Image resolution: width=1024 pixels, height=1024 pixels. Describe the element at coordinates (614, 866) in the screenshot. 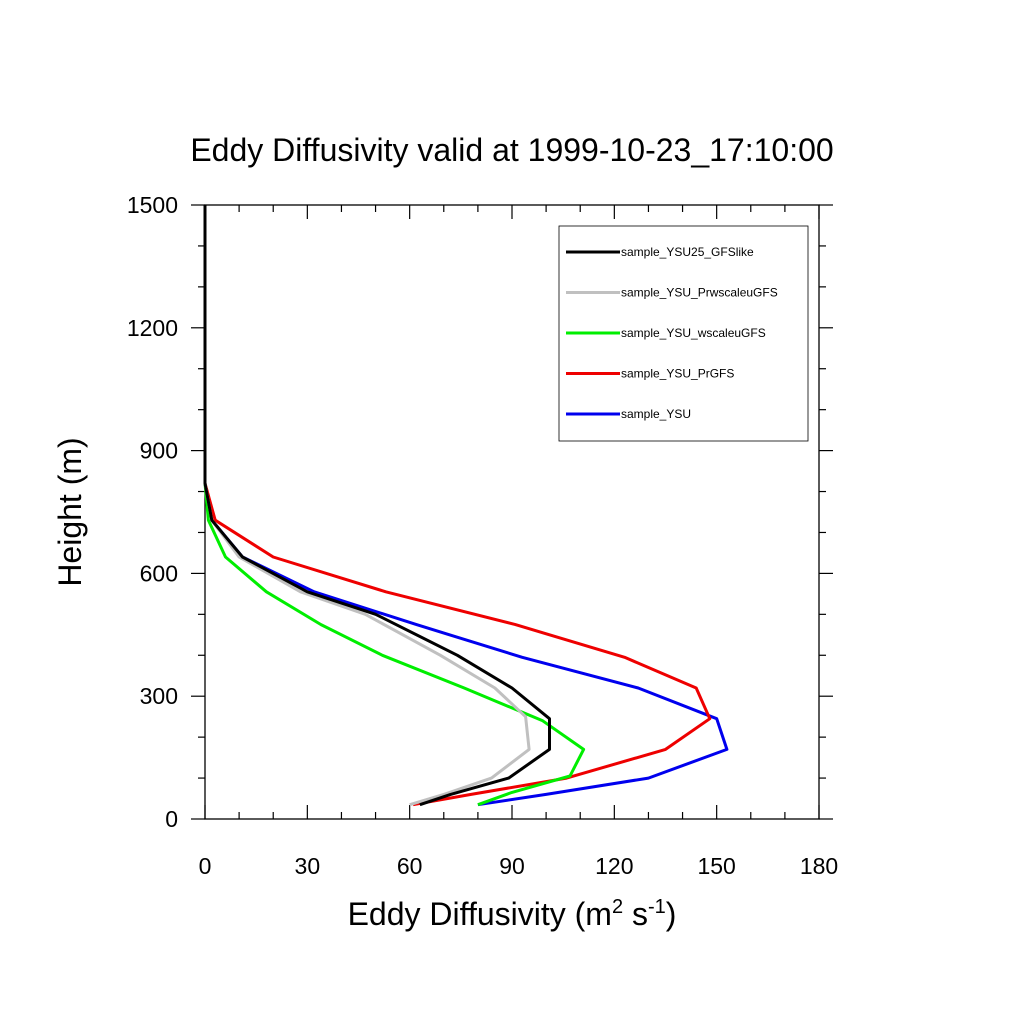

I see `x-tick-label: 120` at that location.